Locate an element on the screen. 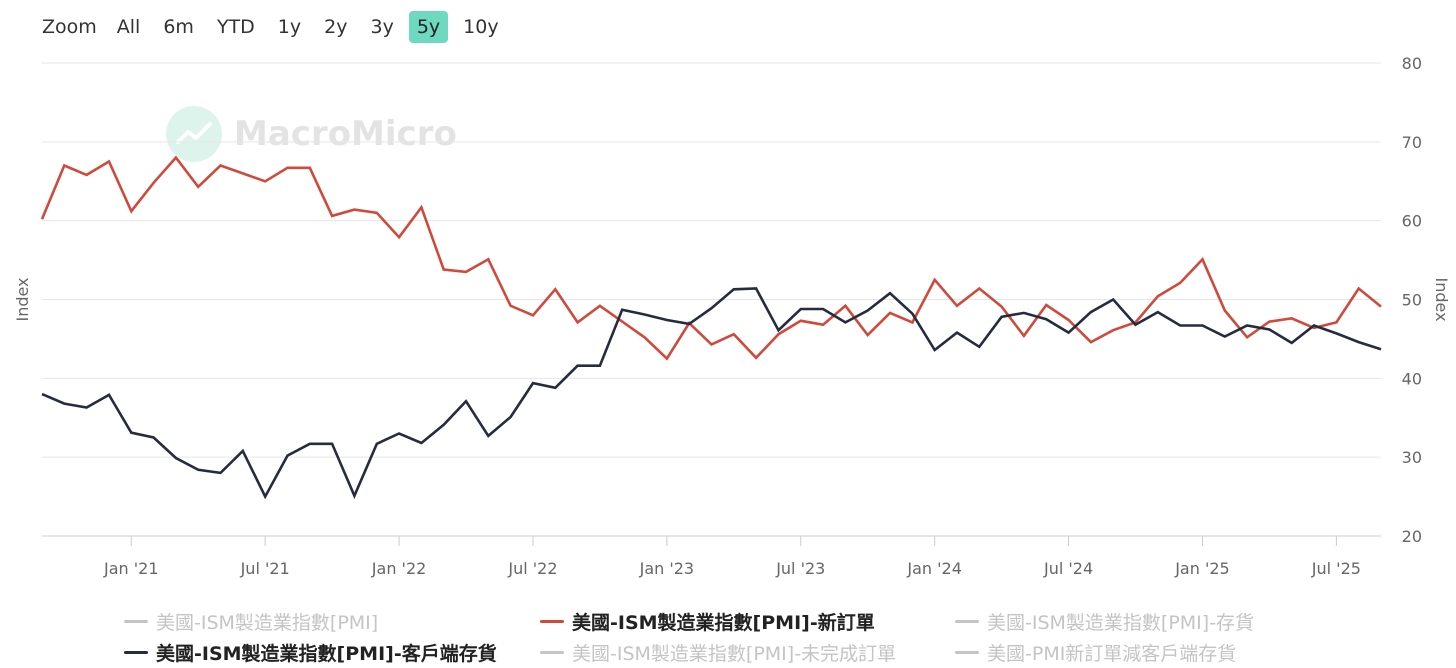 This screenshot has width=1456, height=668. legend-label: 美國-ISM製造業指數[PMI] is located at coordinates (267, 623).